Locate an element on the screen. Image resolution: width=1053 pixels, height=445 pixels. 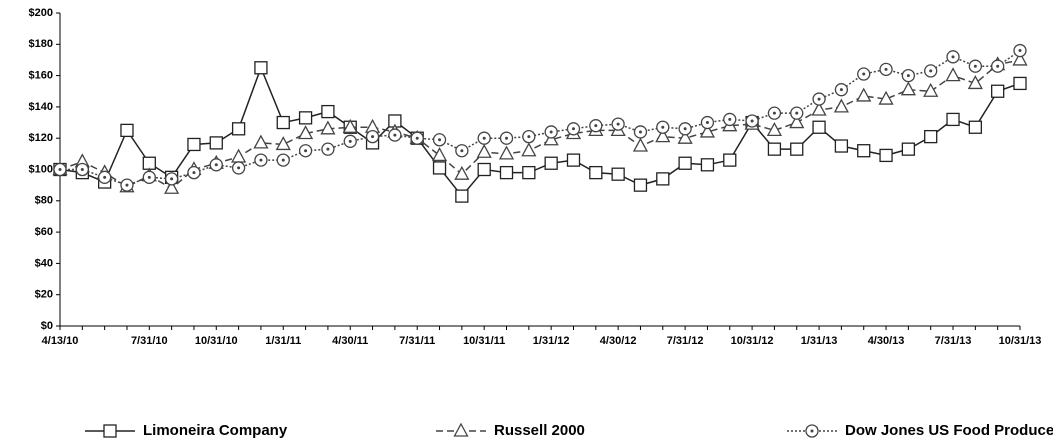
x-tick-label: 7/31/11 is located at coordinates (417, 341).